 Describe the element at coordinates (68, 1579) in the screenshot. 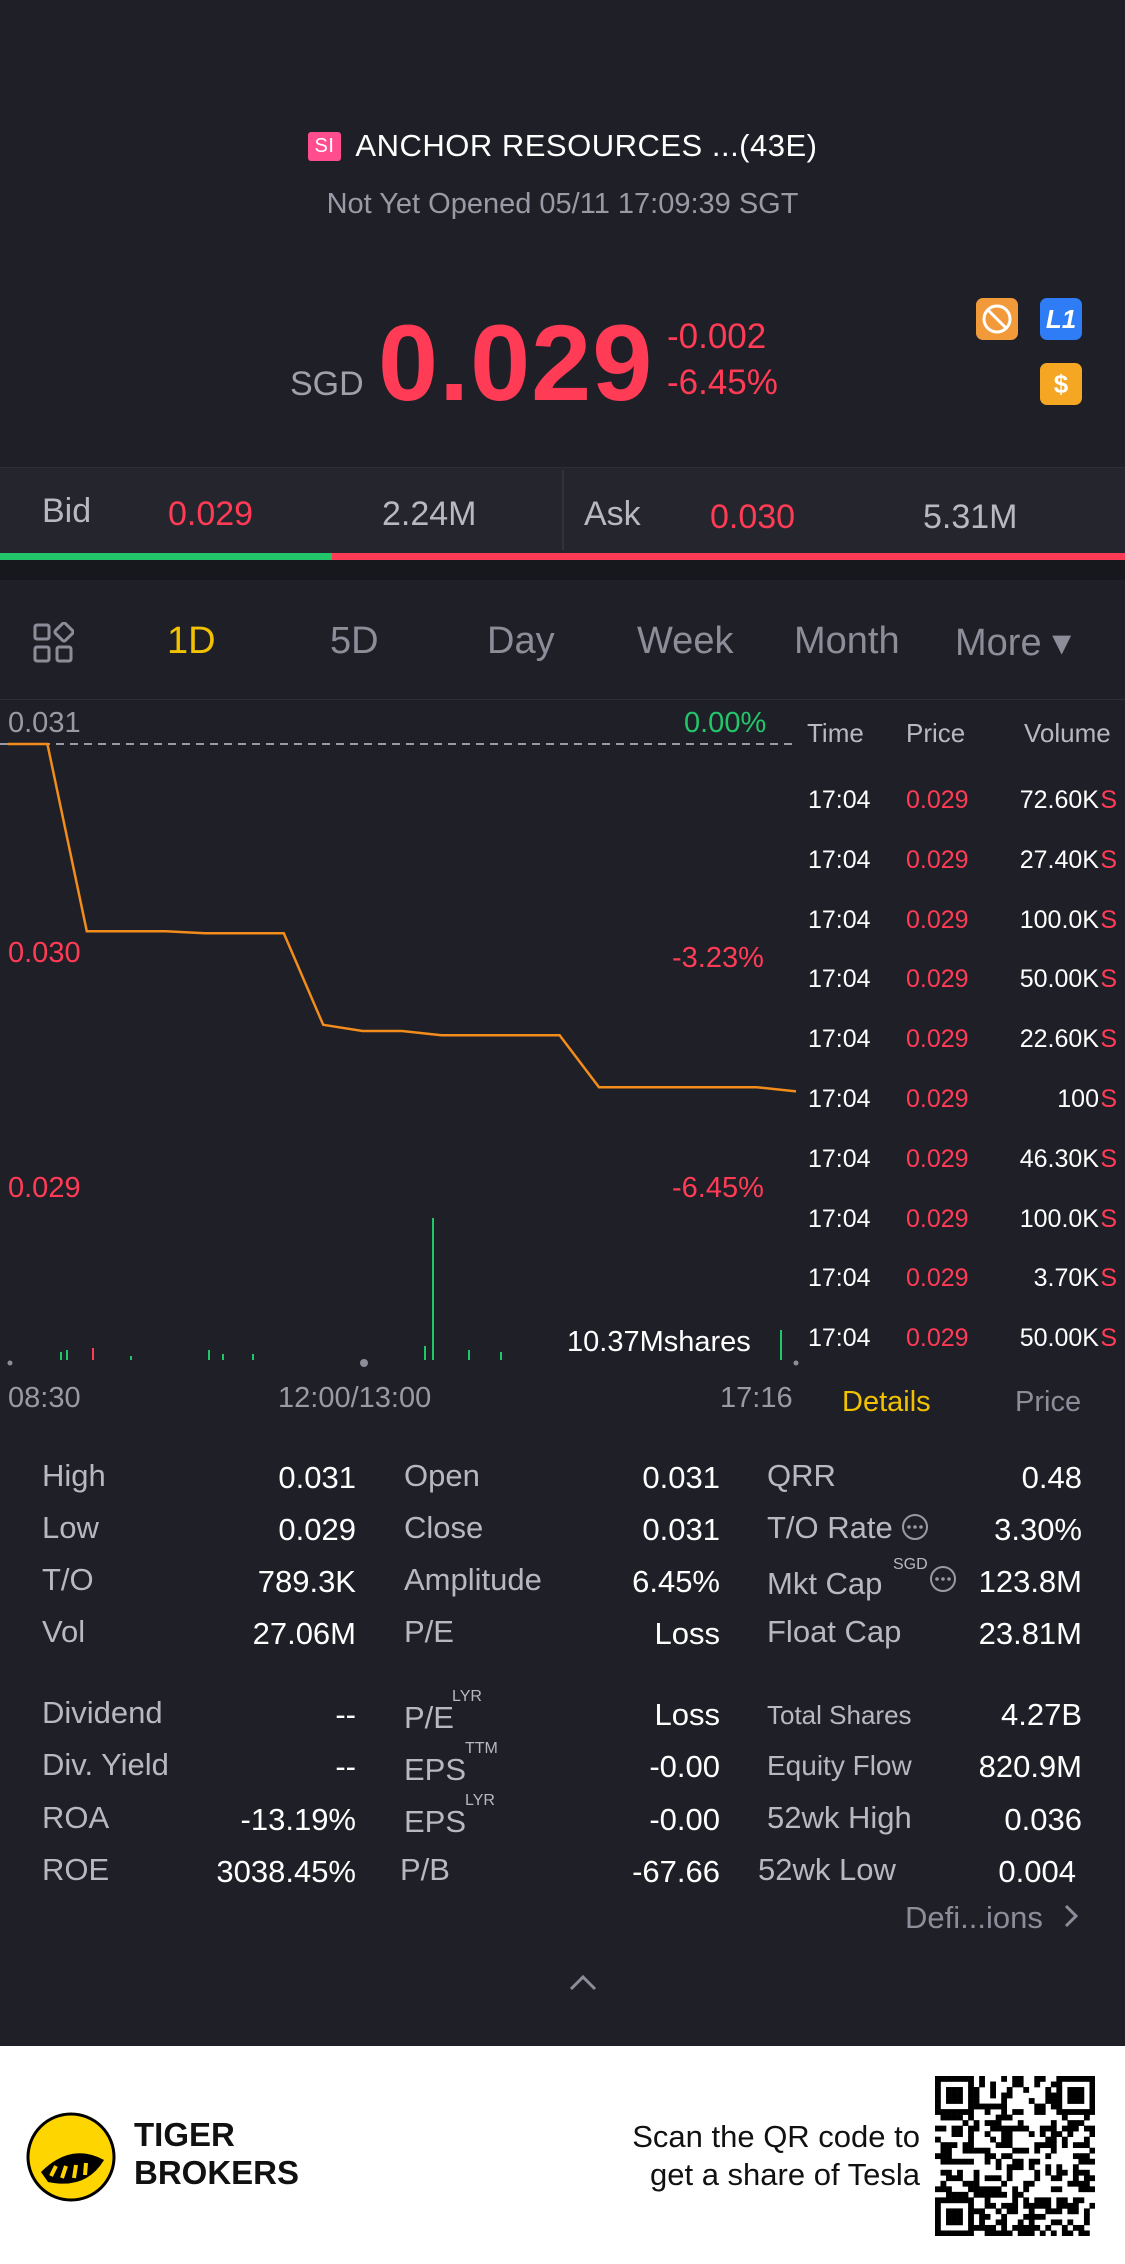

I see `stat-to-label: T/O` at that location.